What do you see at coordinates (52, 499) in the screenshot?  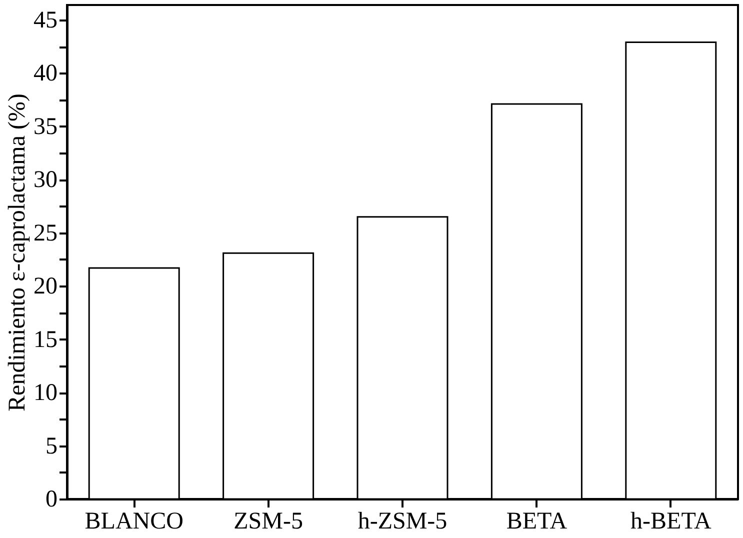 I see `y-tick-label: 0` at bounding box center [52, 499].